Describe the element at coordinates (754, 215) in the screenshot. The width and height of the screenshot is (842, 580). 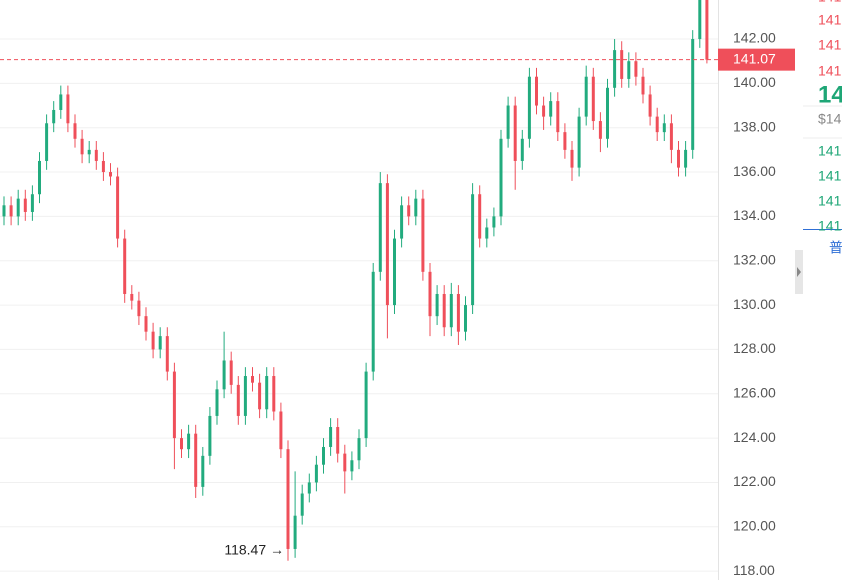
I see `y-tick-label: 134.00` at that location.